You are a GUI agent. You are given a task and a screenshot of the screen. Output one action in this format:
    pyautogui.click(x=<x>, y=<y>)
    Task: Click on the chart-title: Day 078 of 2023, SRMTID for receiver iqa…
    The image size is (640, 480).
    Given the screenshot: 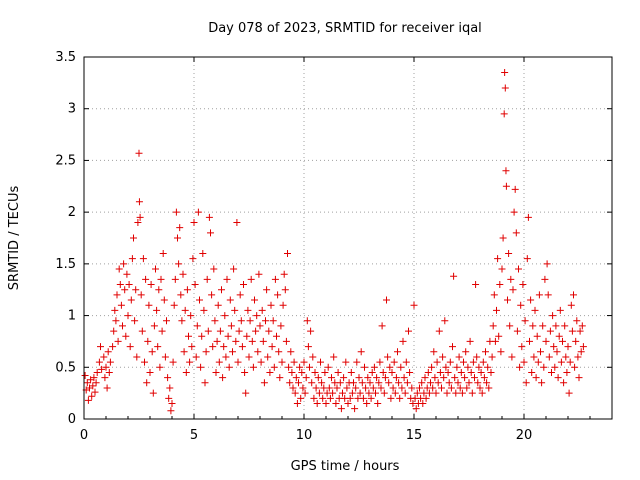 What is the action you would take?
    pyautogui.click(x=345, y=28)
    